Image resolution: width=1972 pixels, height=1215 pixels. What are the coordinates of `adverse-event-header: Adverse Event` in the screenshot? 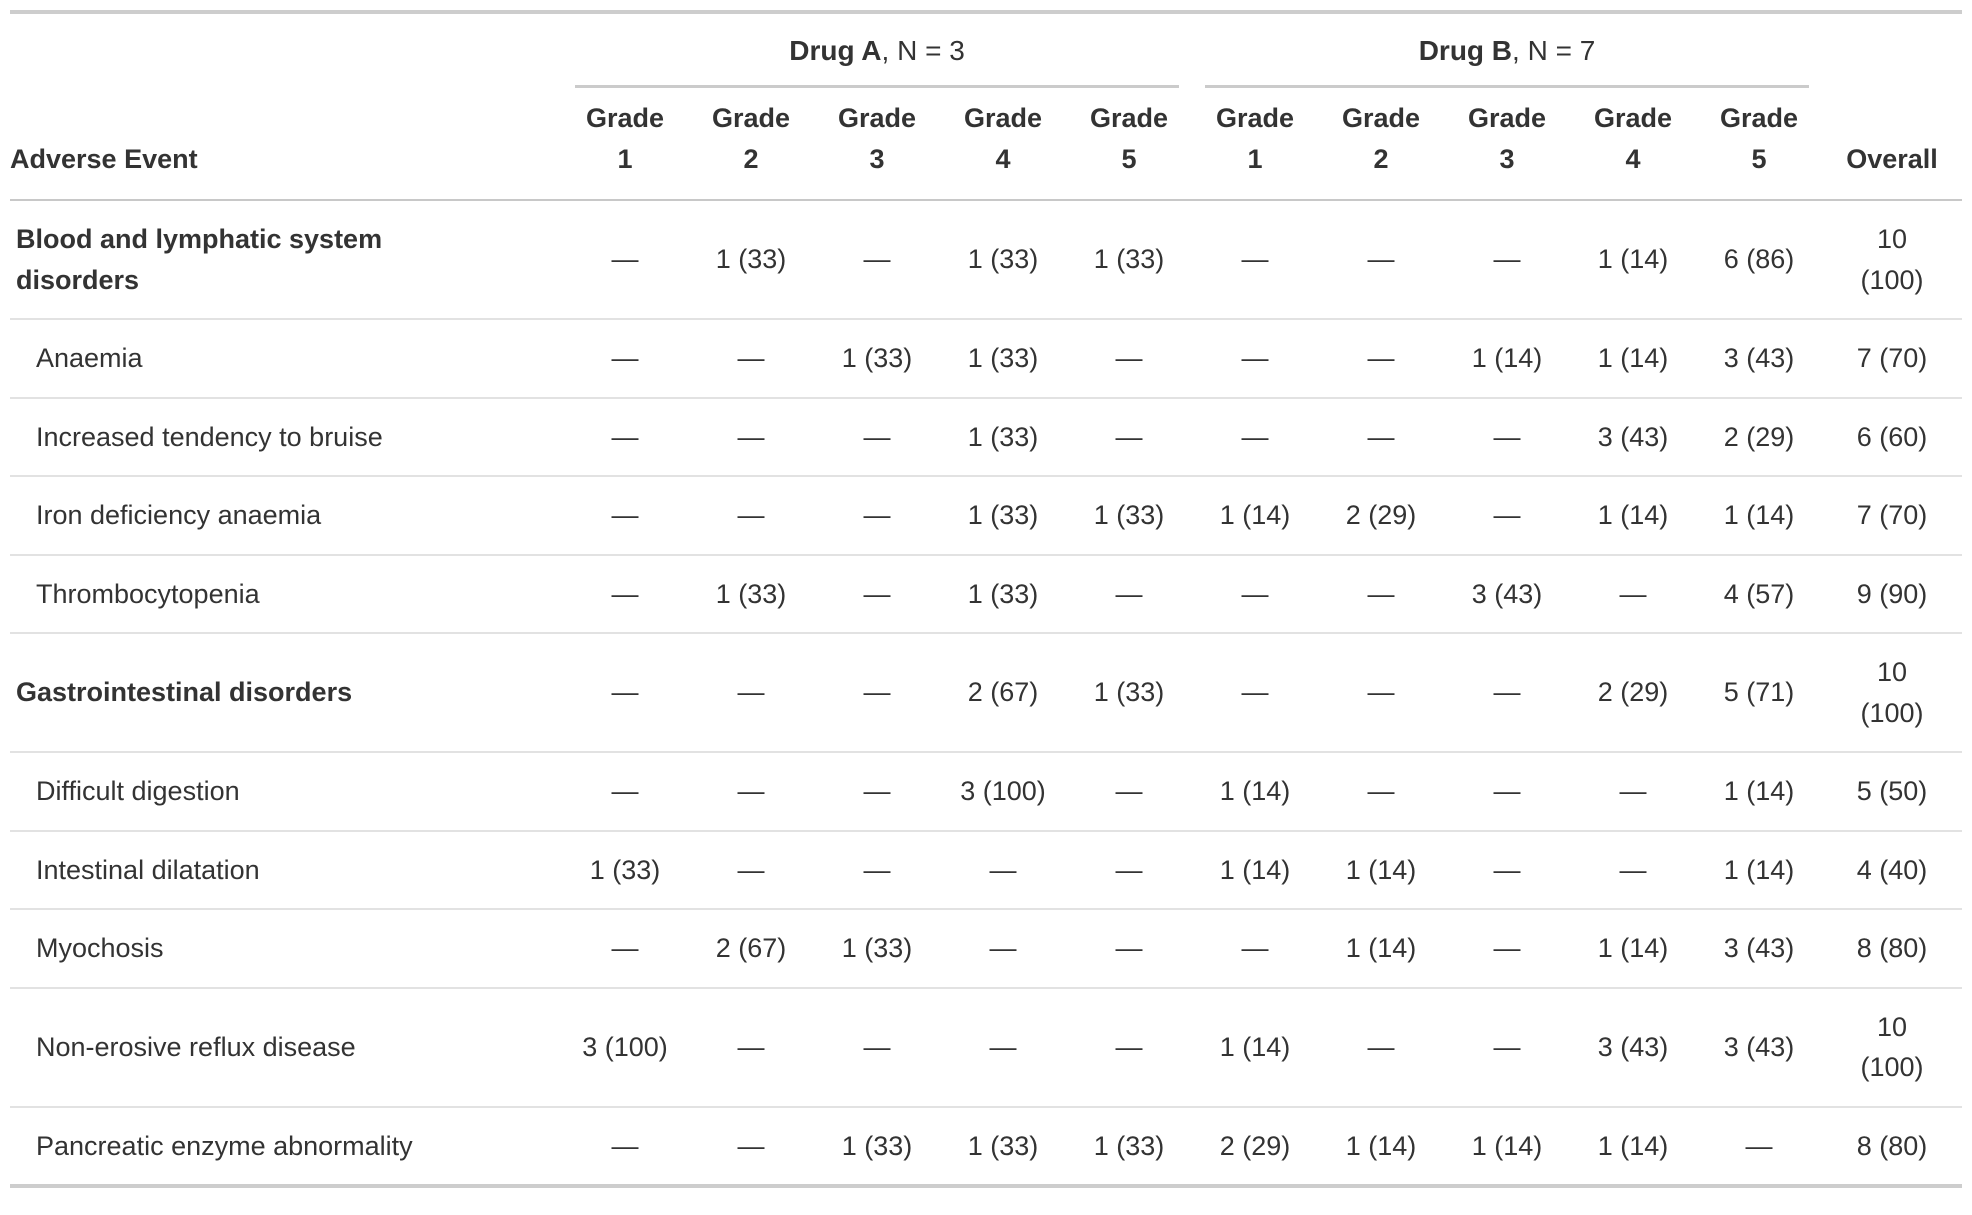 It's located at (286, 144).